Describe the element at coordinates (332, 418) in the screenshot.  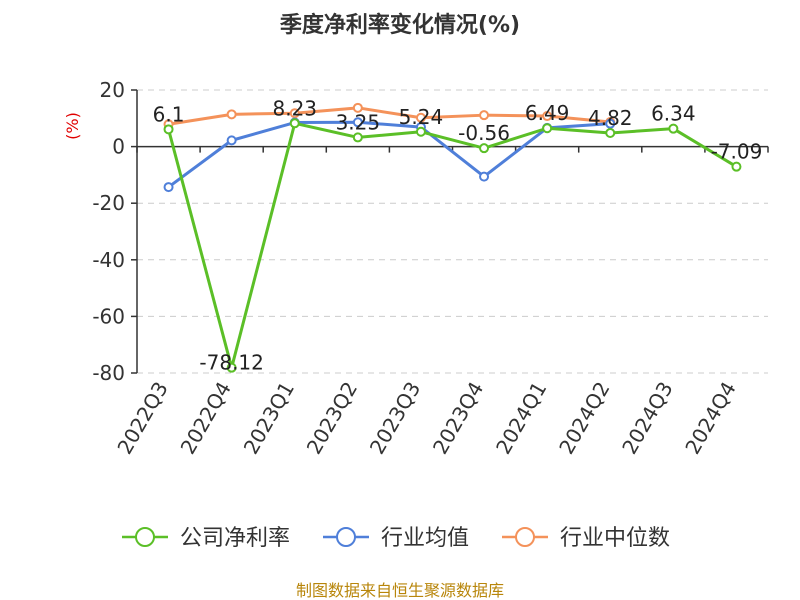
I see `x-tick-label: 2023Q2` at that location.